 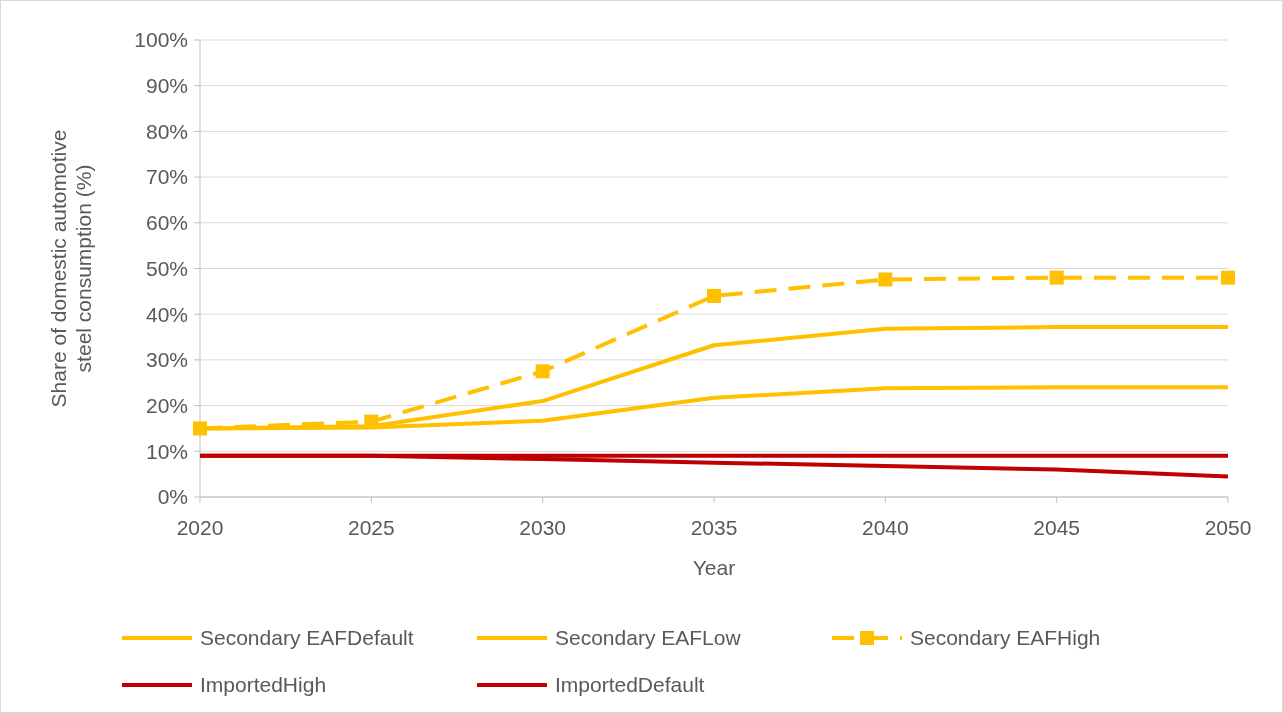 I want to click on y-tick-label: 0%, so click(x=172, y=497).